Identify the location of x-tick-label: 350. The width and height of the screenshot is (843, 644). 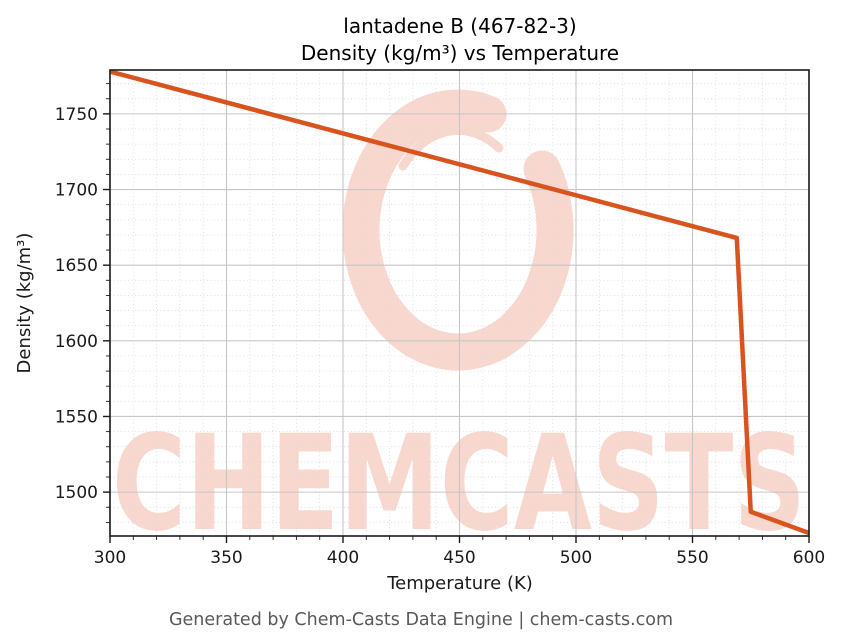
(226, 558).